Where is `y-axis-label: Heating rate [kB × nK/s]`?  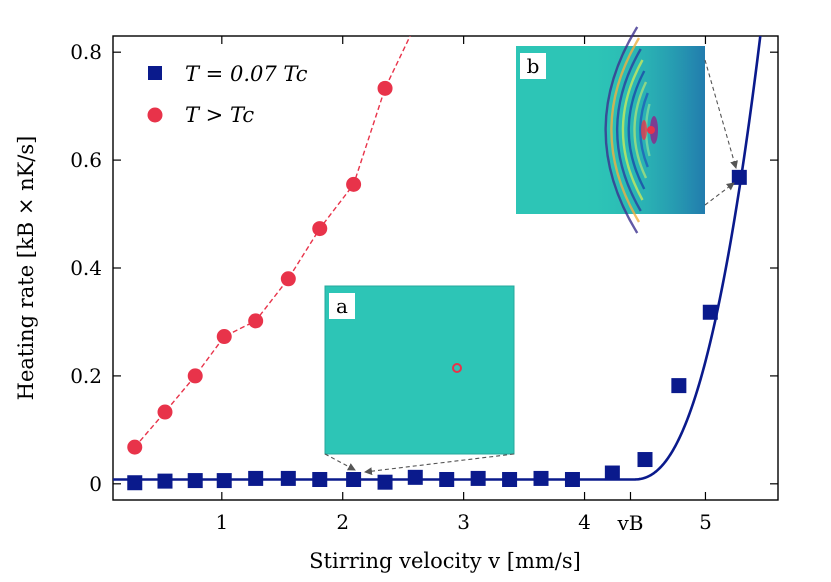 y-axis-label: Heating rate [kB × nK/s] is located at coordinates (26, 268).